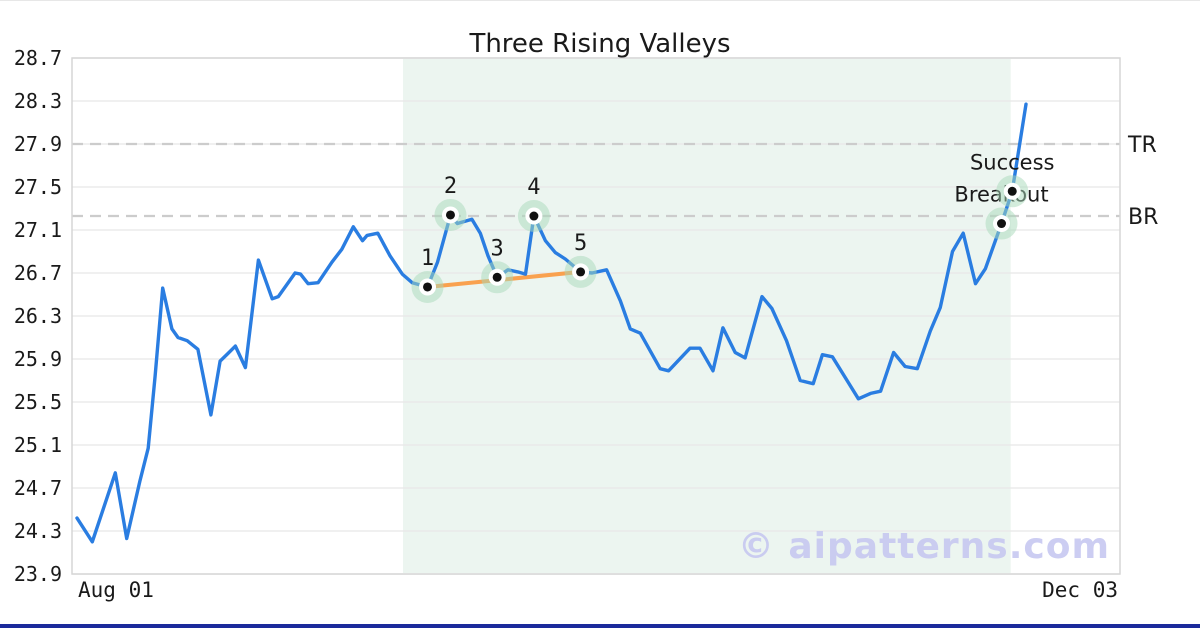 The image size is (1200, 631). I want to click on chart-title: Three Rising Valleys, so click(599, 44).